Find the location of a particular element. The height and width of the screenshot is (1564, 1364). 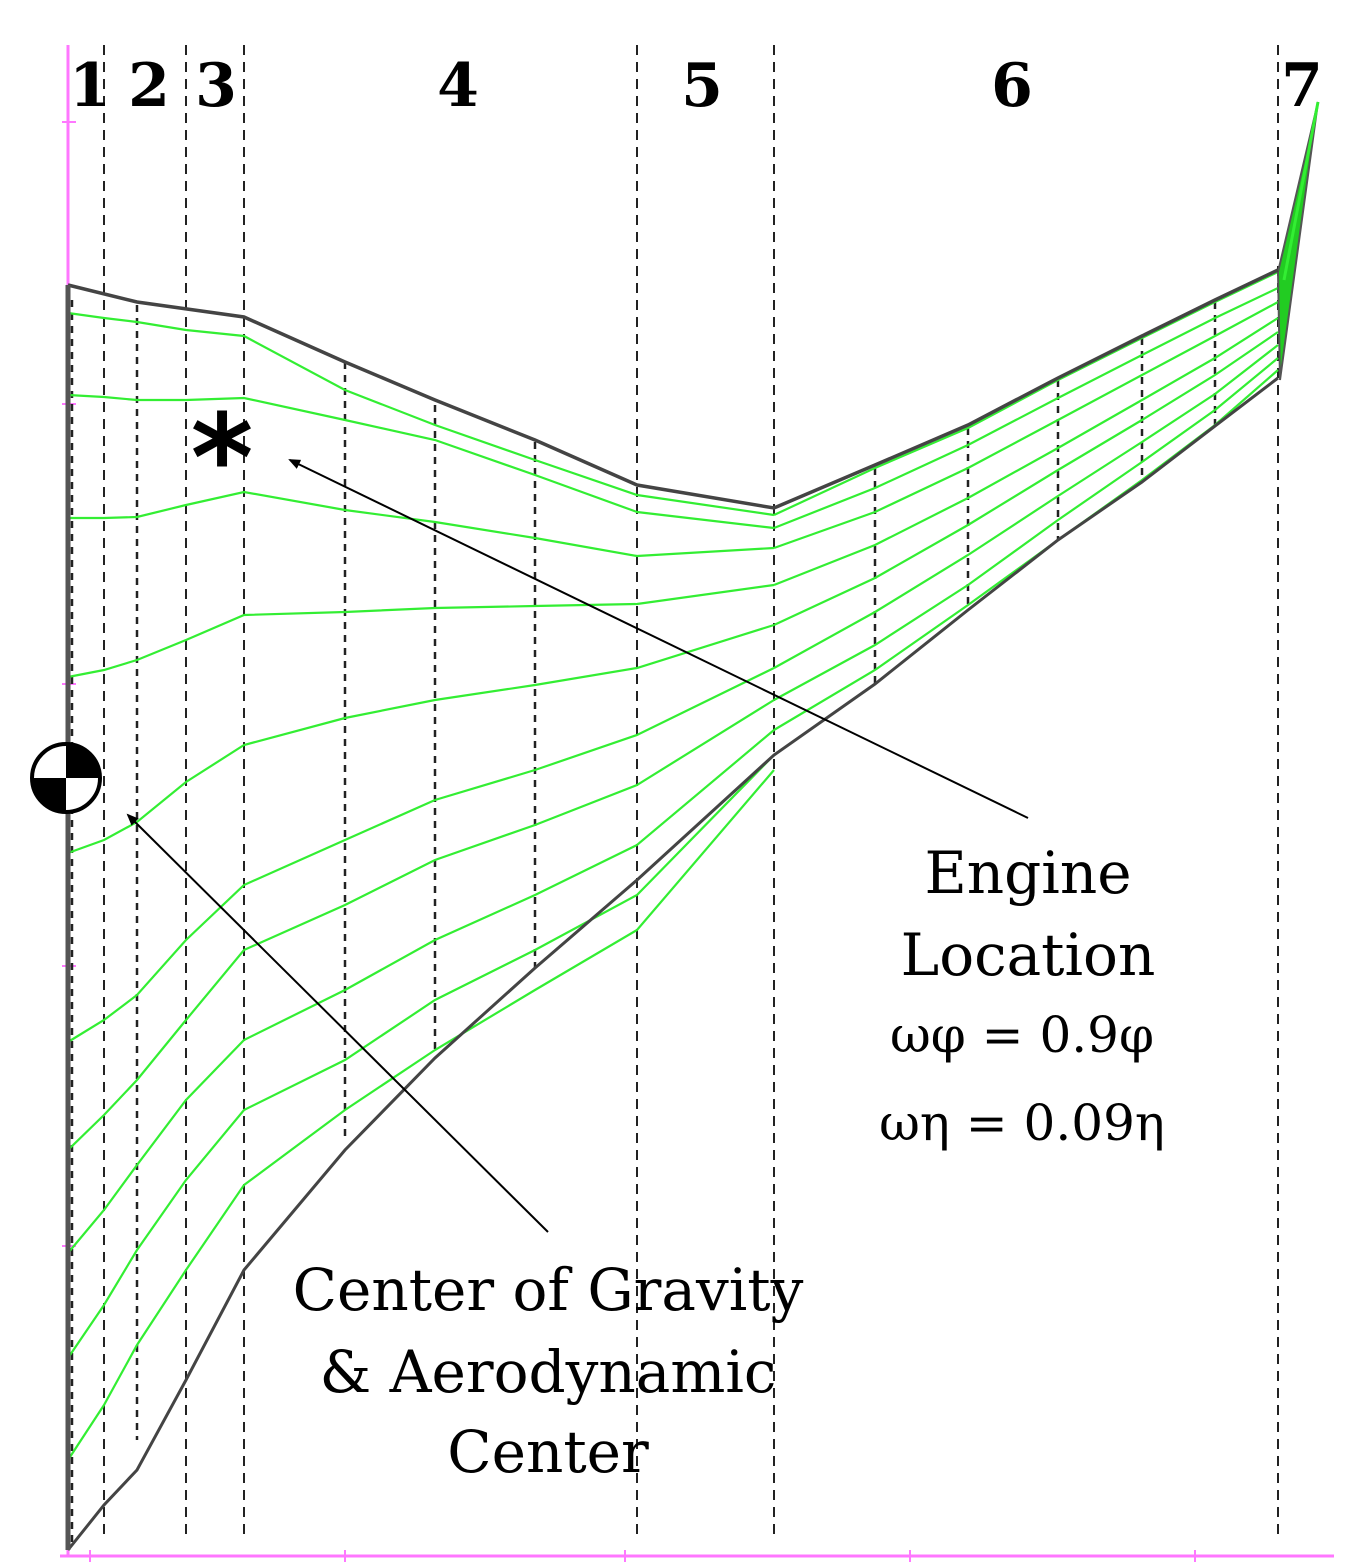

section-label-2: 2 is located at coordinates (149, 86).